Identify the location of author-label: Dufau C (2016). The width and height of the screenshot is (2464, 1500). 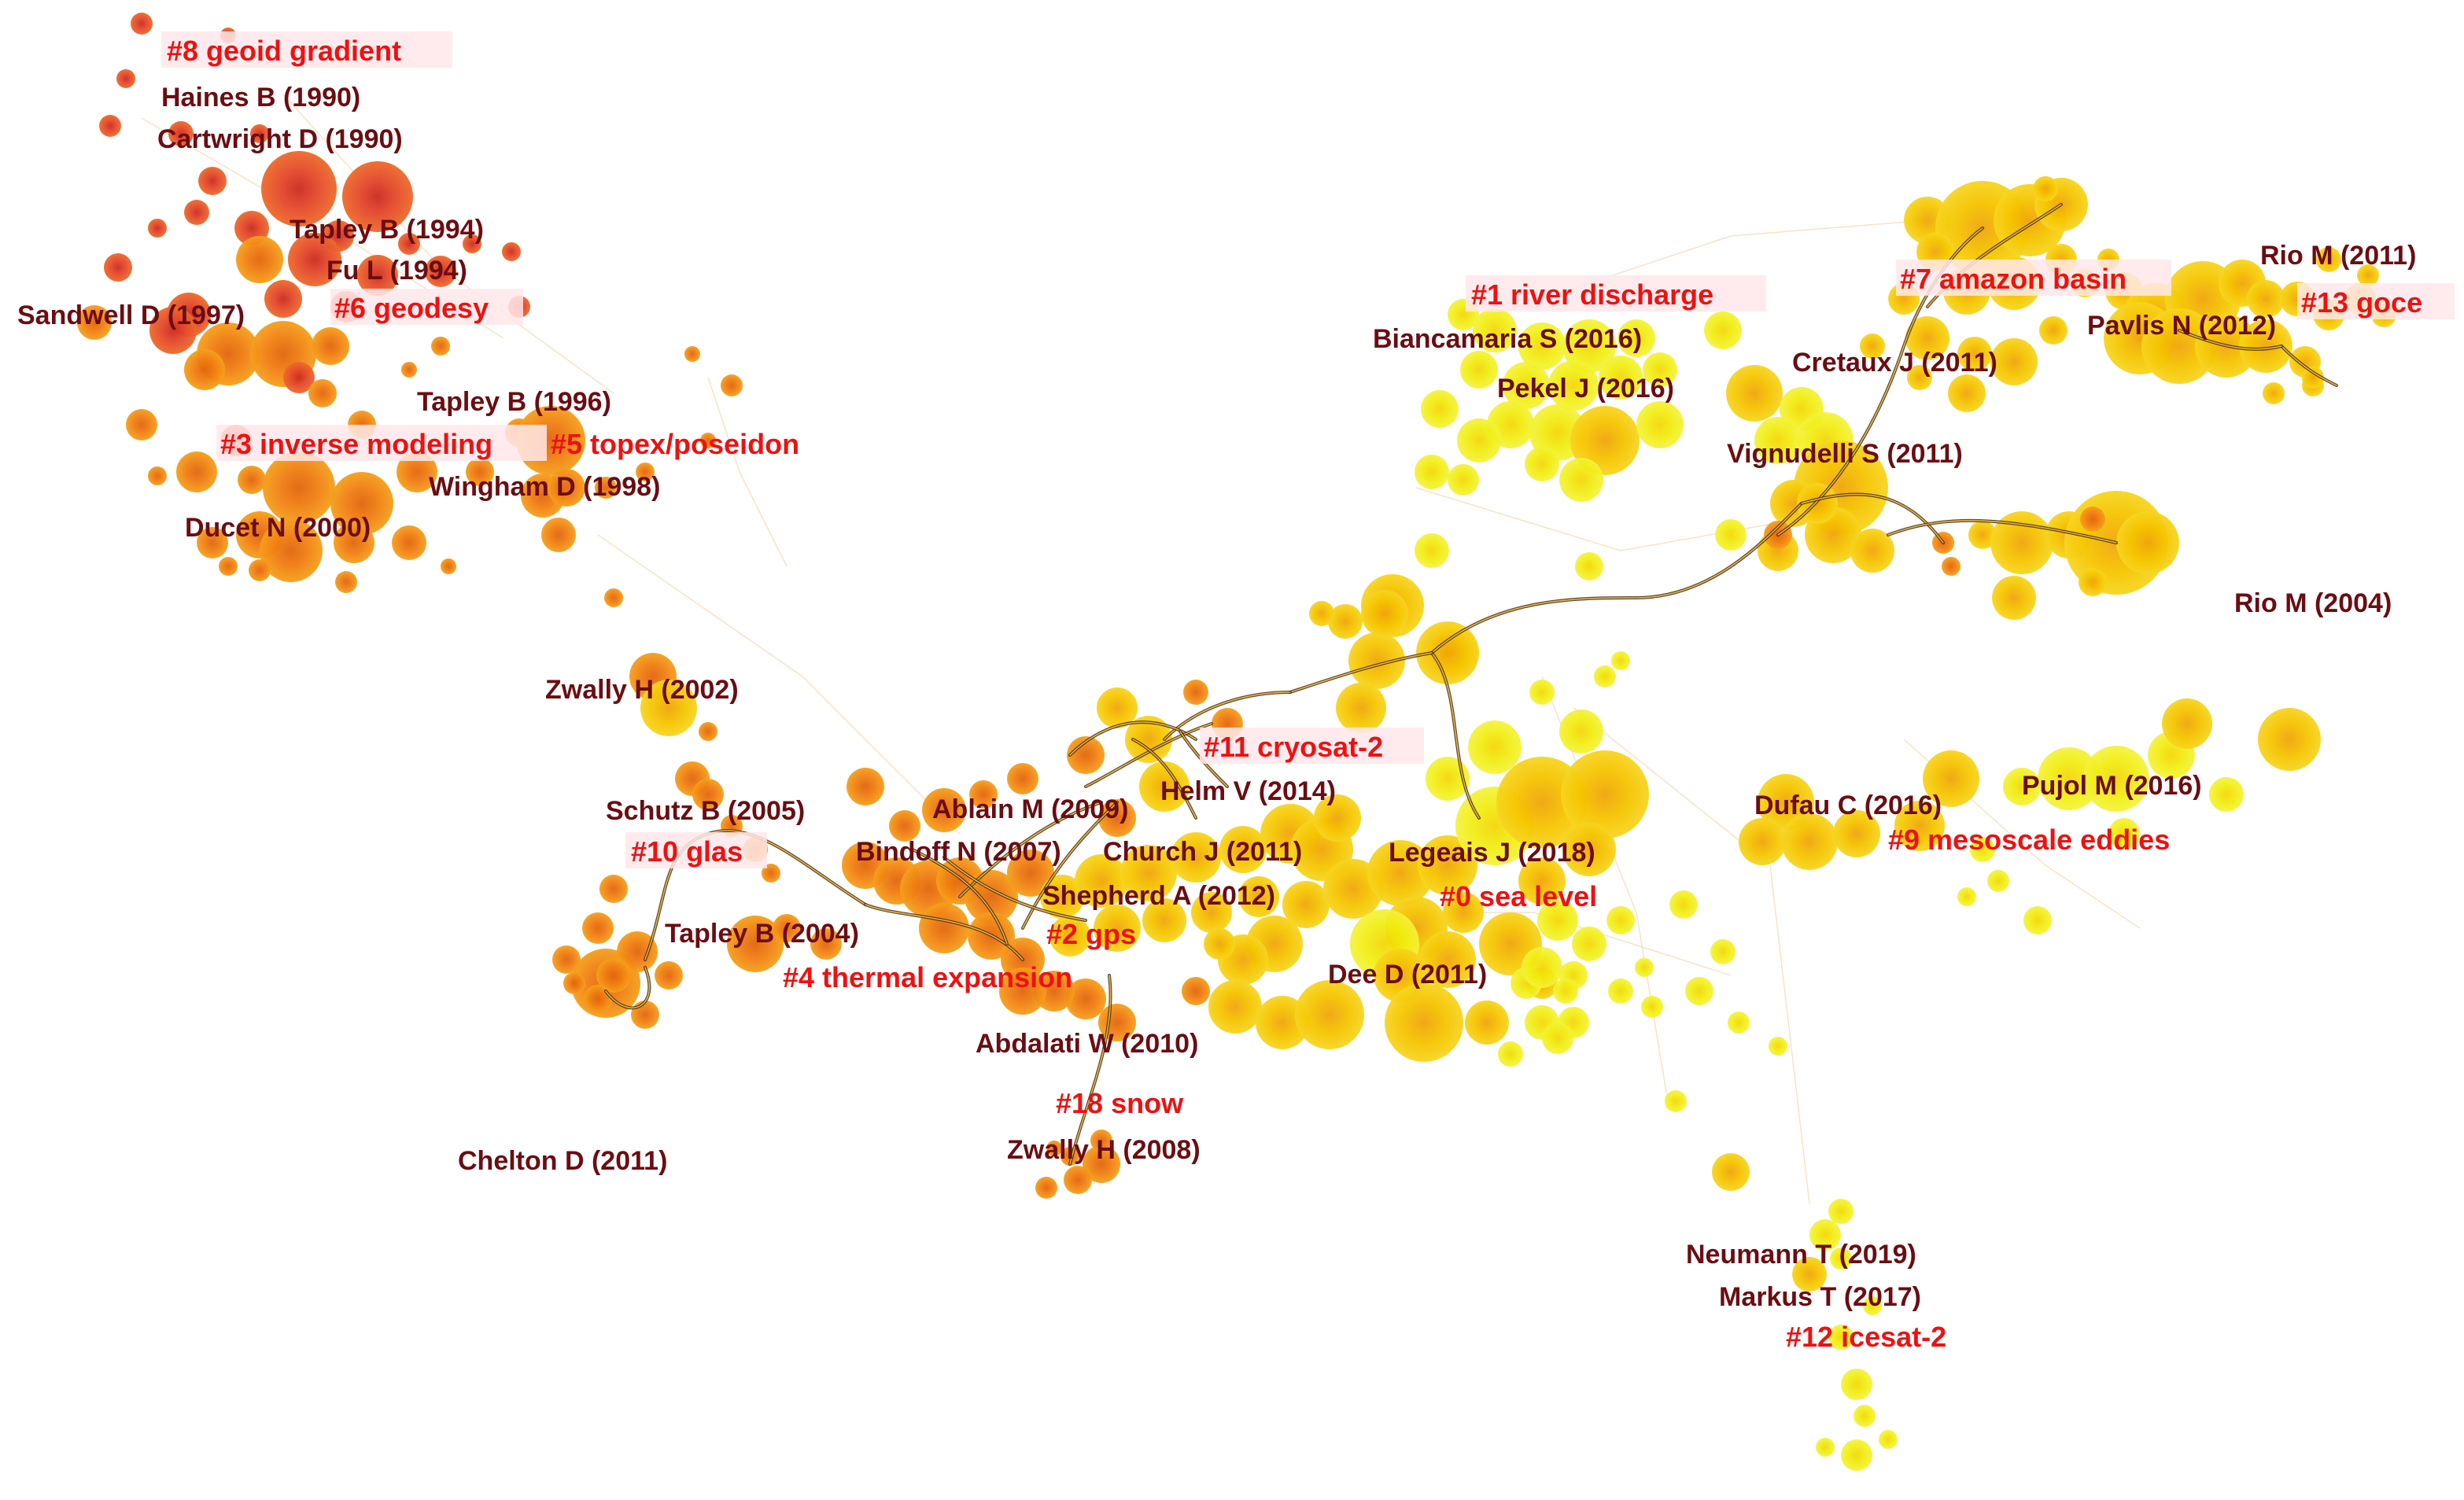
(1848, 805).